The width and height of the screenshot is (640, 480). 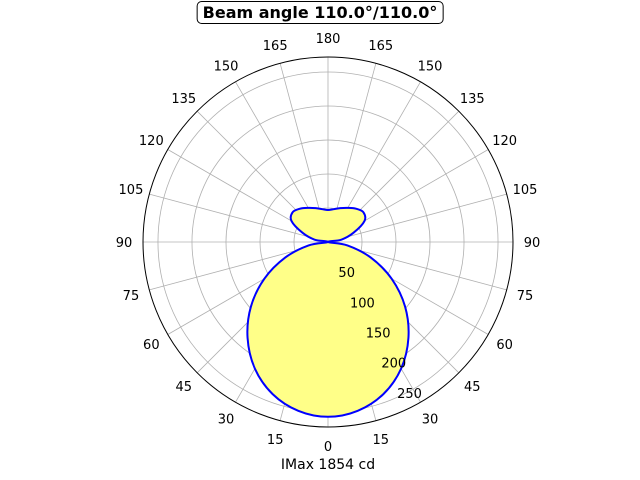 I want to click on angle-tick-label: 180, so click(x=328, y=39).